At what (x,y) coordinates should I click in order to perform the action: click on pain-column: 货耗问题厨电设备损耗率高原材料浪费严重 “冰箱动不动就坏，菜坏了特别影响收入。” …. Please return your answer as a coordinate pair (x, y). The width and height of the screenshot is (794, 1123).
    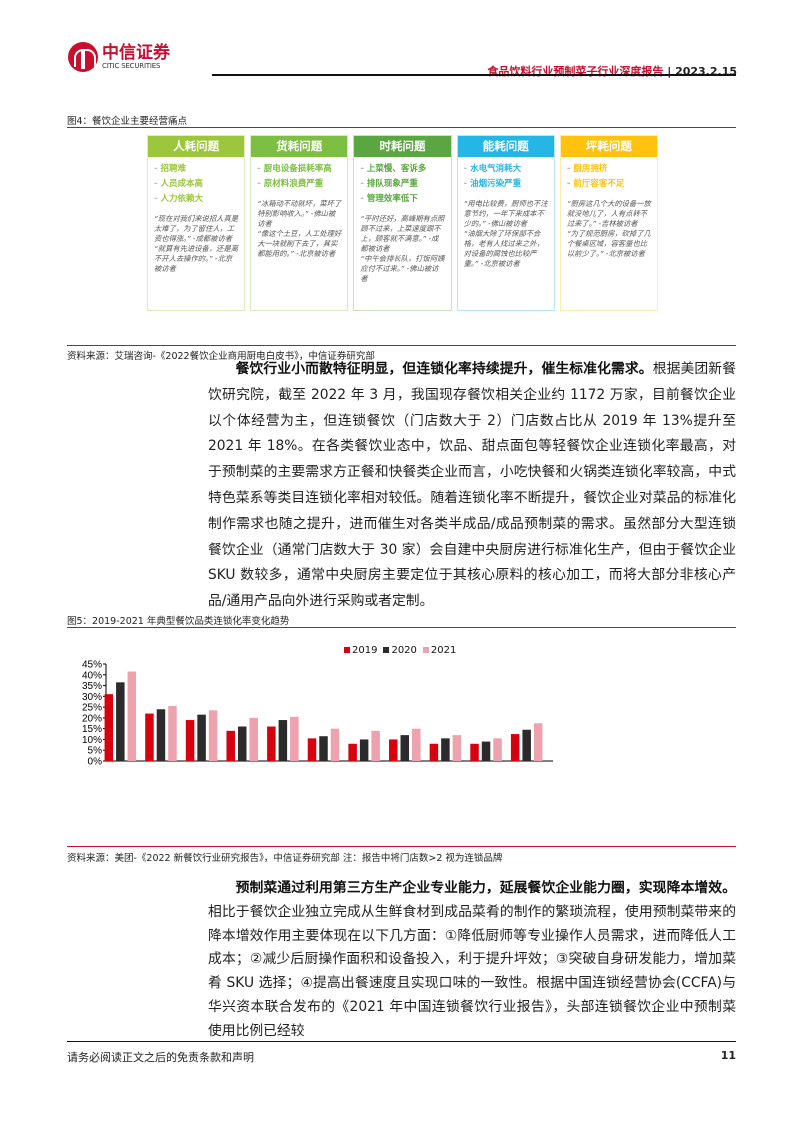
    Looking at the image, I should click on (299, 223).